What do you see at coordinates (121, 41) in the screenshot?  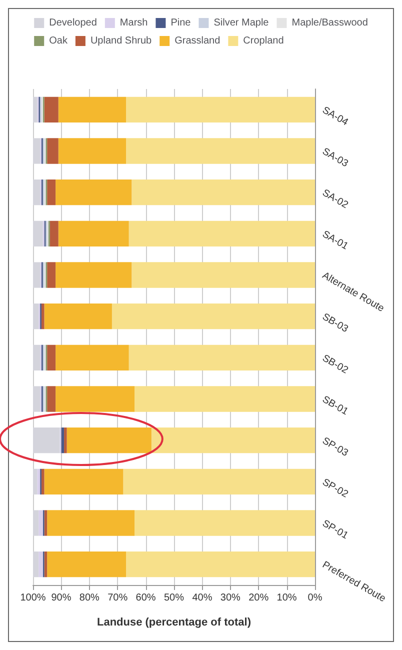 I see `legend-label: Upland Shrub` at bounding box center [121, 41].